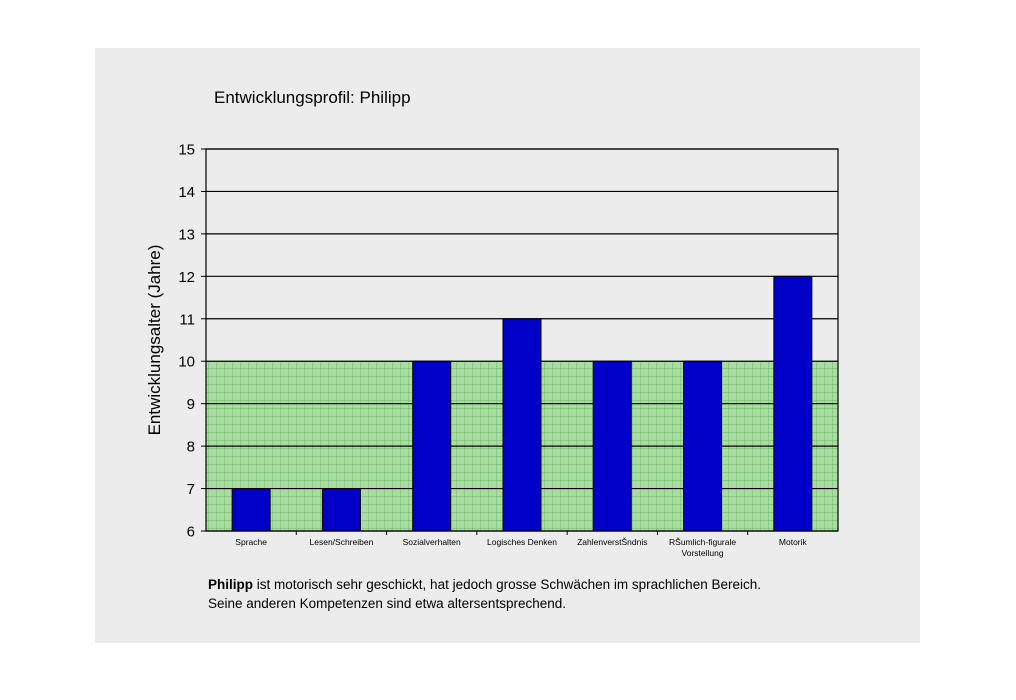 This screenshot has width=1016, height=700. I want to click on y-tick-label: 14, so click(186, 192).